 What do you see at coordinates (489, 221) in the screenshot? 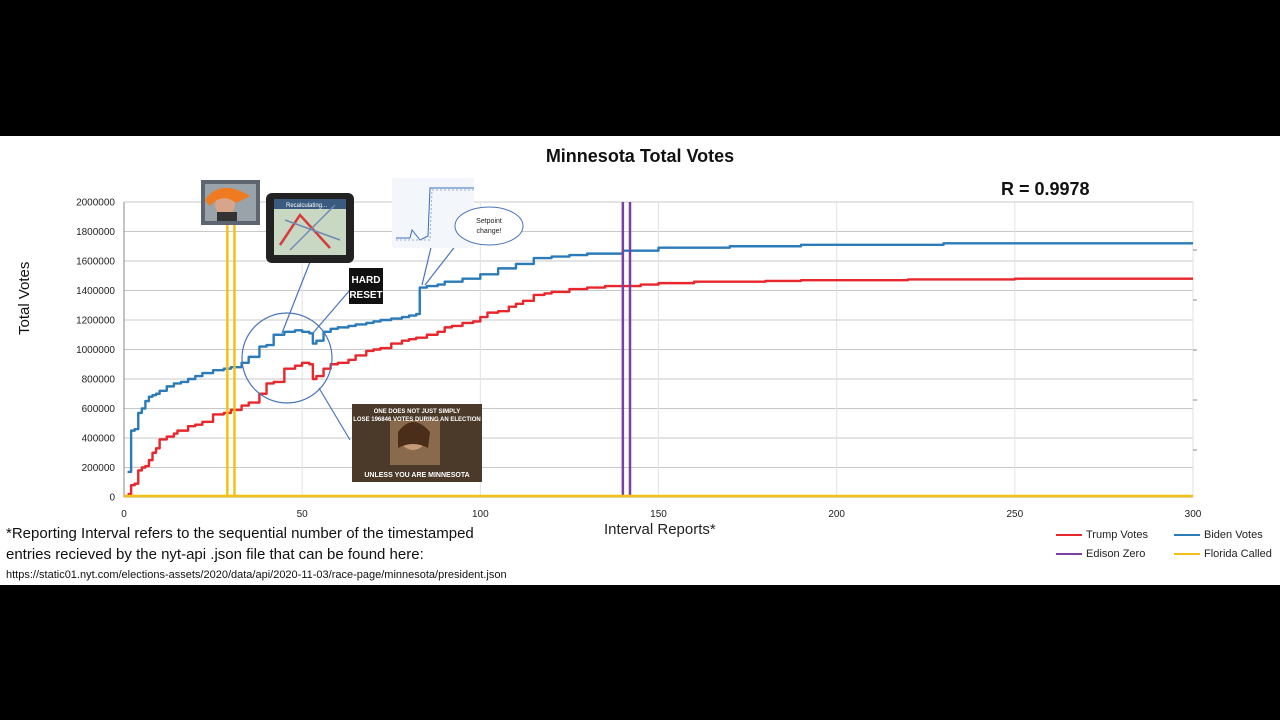
I see `bubble-line1: Setpoint` at bounding box center [489, 221].